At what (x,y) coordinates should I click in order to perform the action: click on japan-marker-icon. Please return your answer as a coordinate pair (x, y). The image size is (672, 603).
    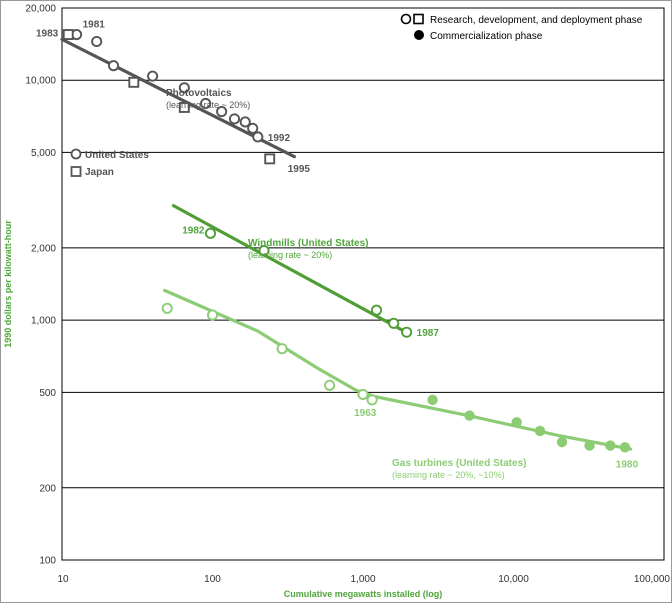
    Looking at the image, I should click on (76, 171).